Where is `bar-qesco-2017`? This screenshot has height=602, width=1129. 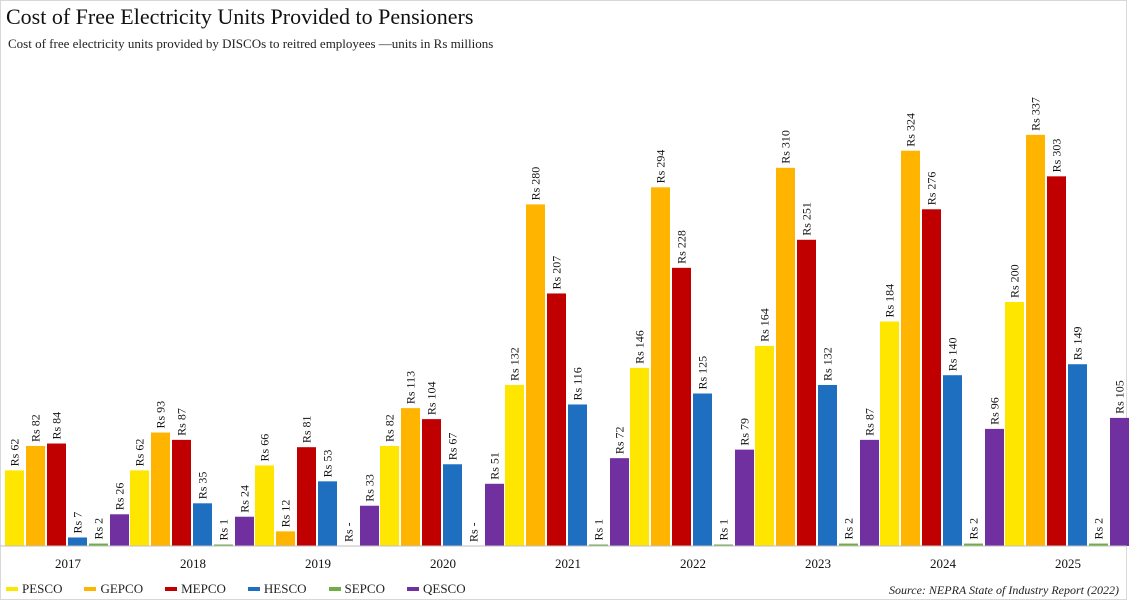 bar-qesco-2017 is located at coordinates (119, 530).